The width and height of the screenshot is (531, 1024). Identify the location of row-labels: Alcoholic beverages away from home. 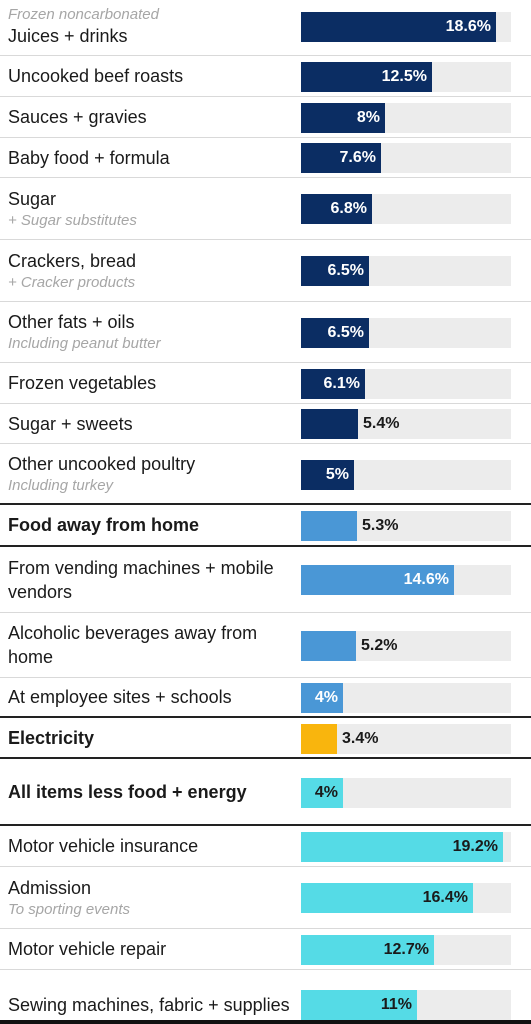
(150, 645).